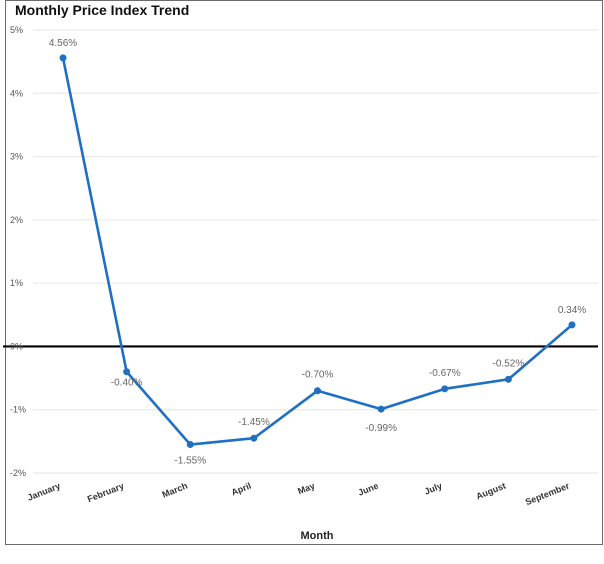 The height and width of the screenshot is (564, 604). What do you see at coordinates (16, 346) in the screenshot?
I see `y-tick-label: 0%` at bounding box center [16, 346].